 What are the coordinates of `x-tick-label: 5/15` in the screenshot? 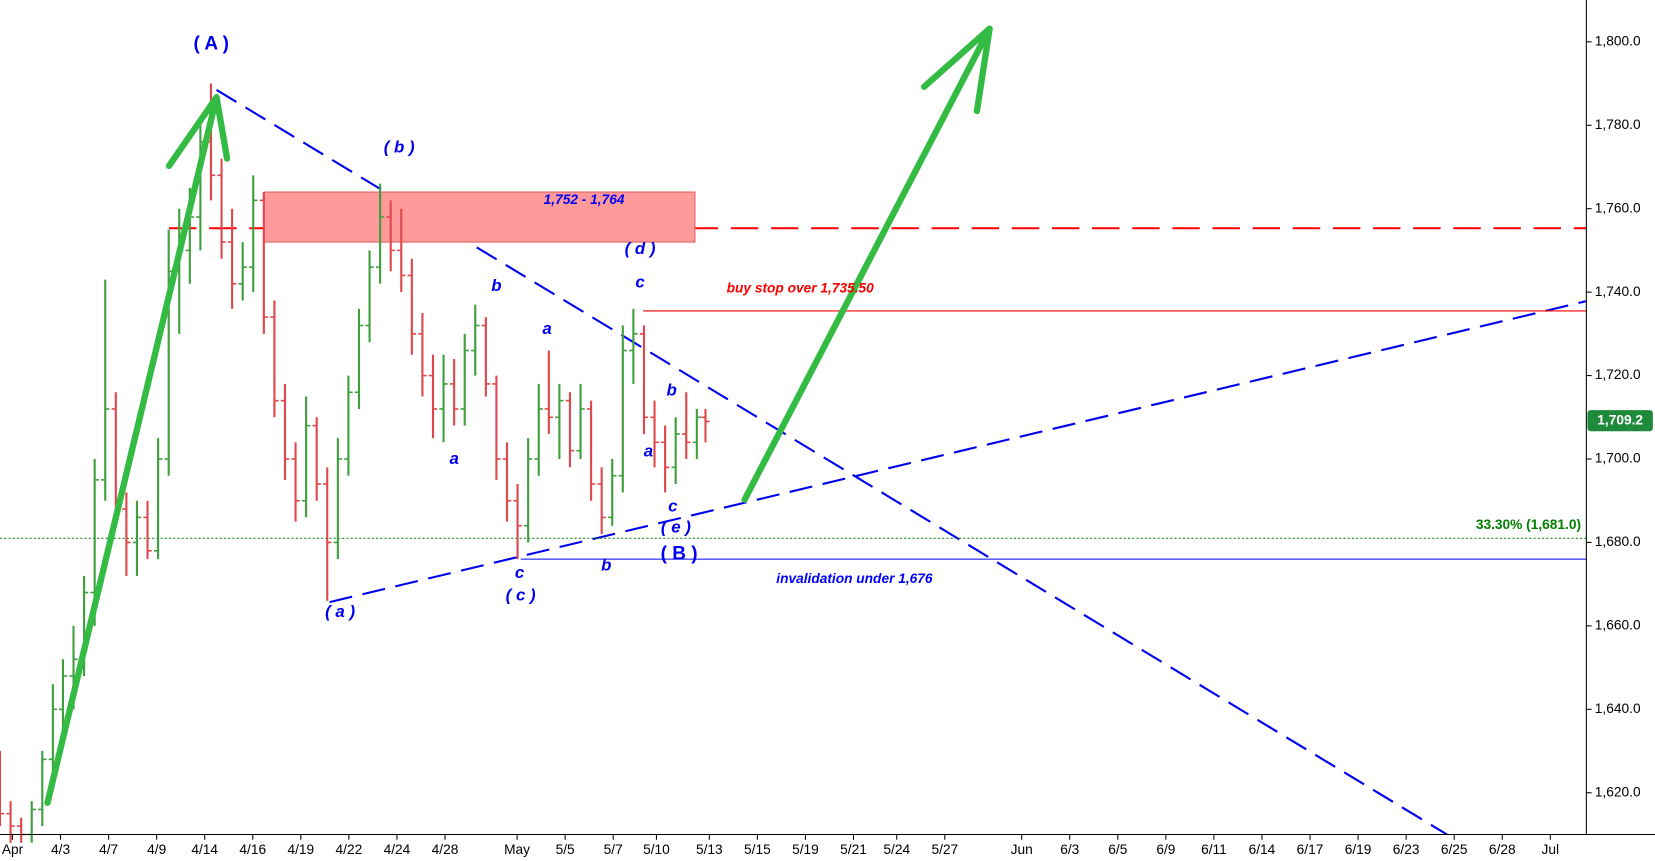 It's located at (757, 849).